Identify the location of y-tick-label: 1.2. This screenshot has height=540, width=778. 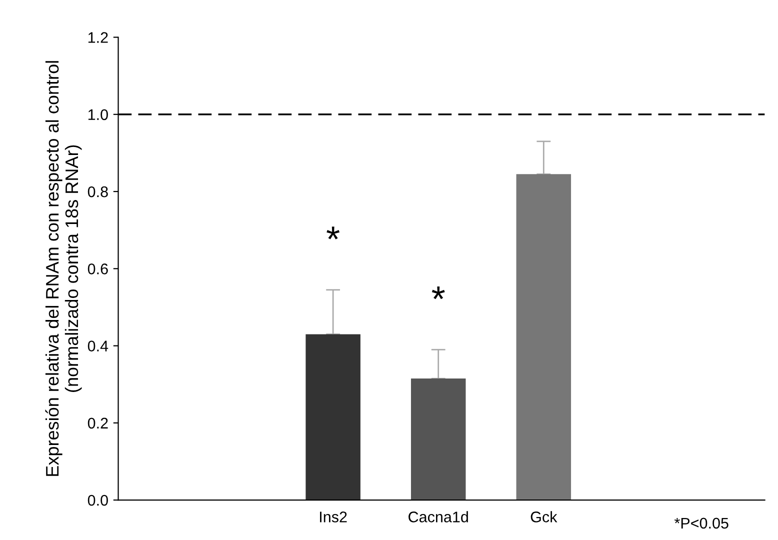
(98, 37).